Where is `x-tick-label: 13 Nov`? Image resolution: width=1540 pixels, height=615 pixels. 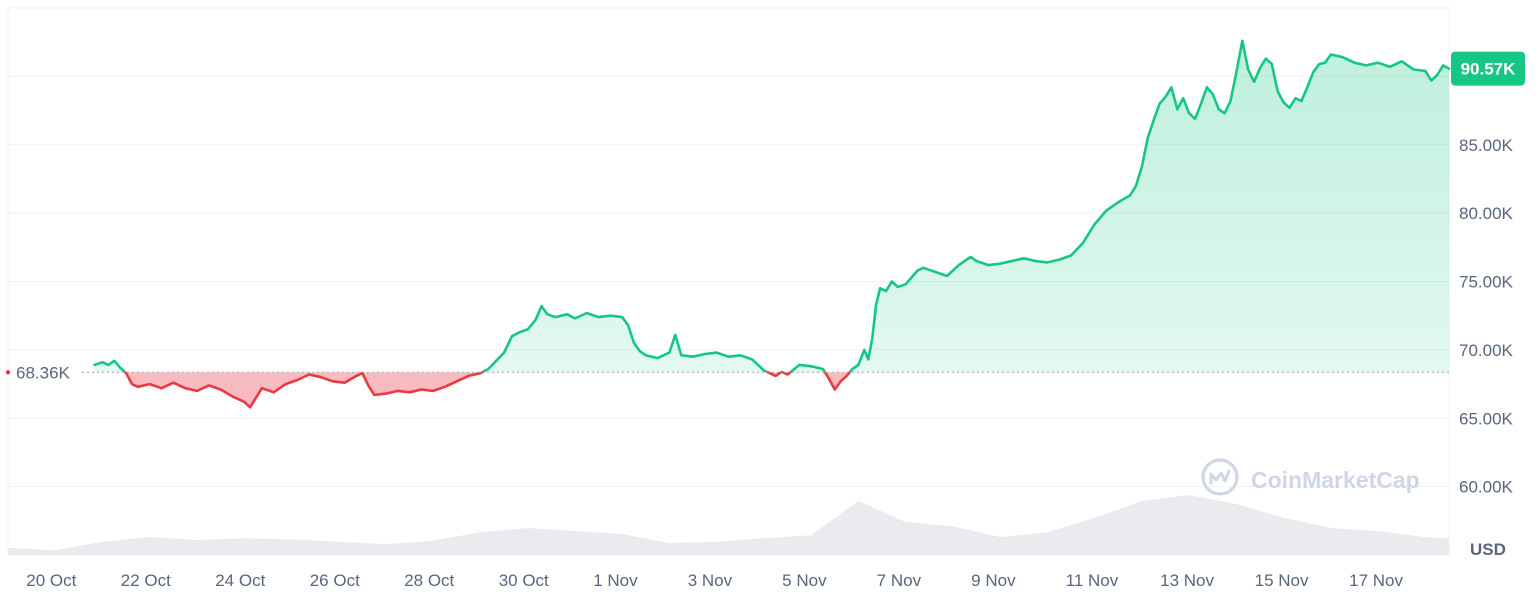 x-tick-label: 13 Nov is located at coordinates (1187, 580).